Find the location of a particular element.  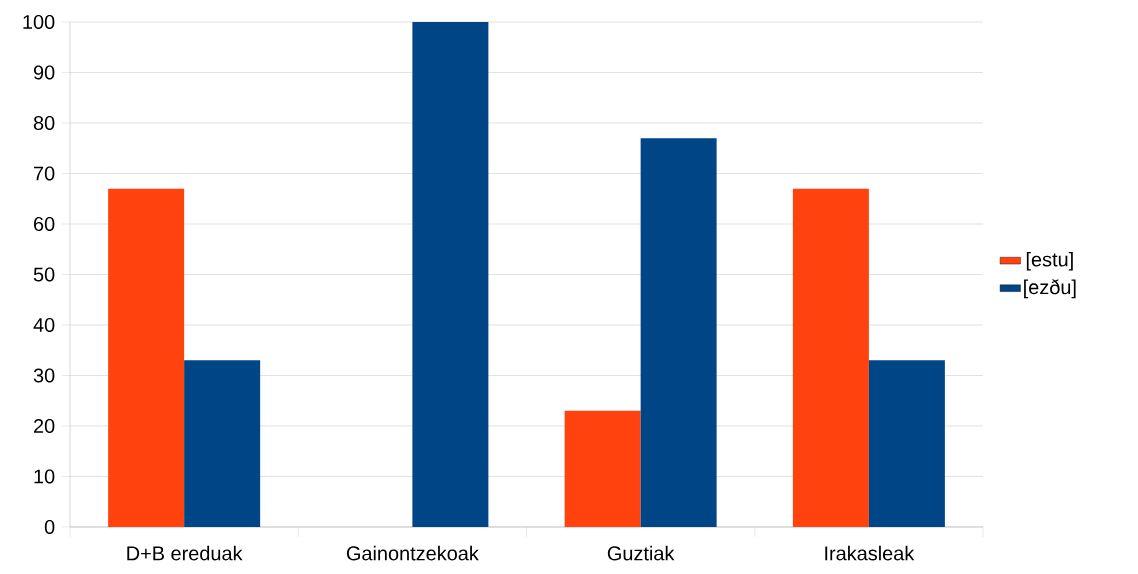

x-tick-label: Guztiak is located at coordinates (641, 553).